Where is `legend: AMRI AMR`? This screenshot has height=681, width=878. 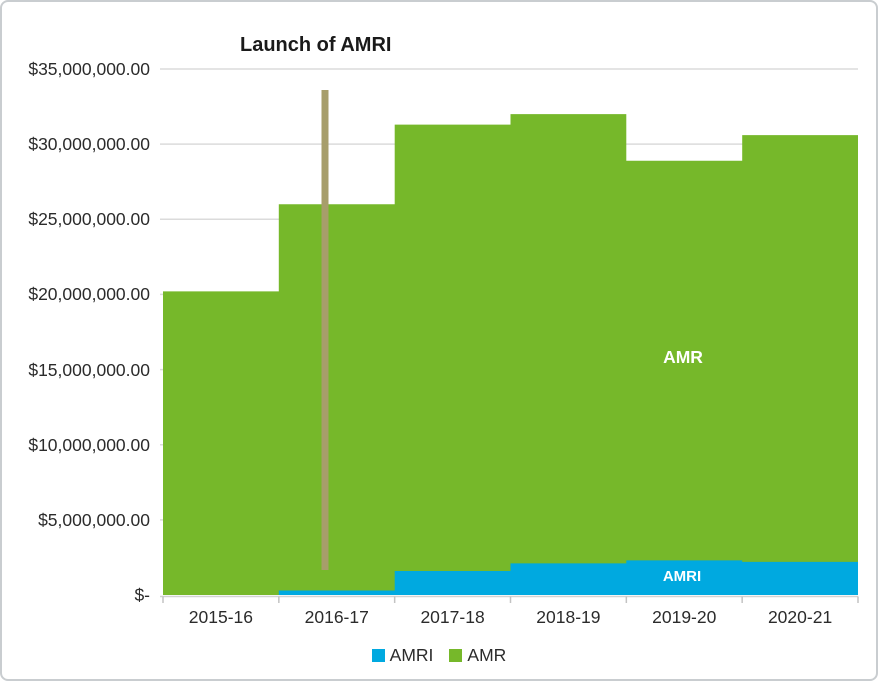
legend: AMRI AMR is located at coordinates (439, 655).